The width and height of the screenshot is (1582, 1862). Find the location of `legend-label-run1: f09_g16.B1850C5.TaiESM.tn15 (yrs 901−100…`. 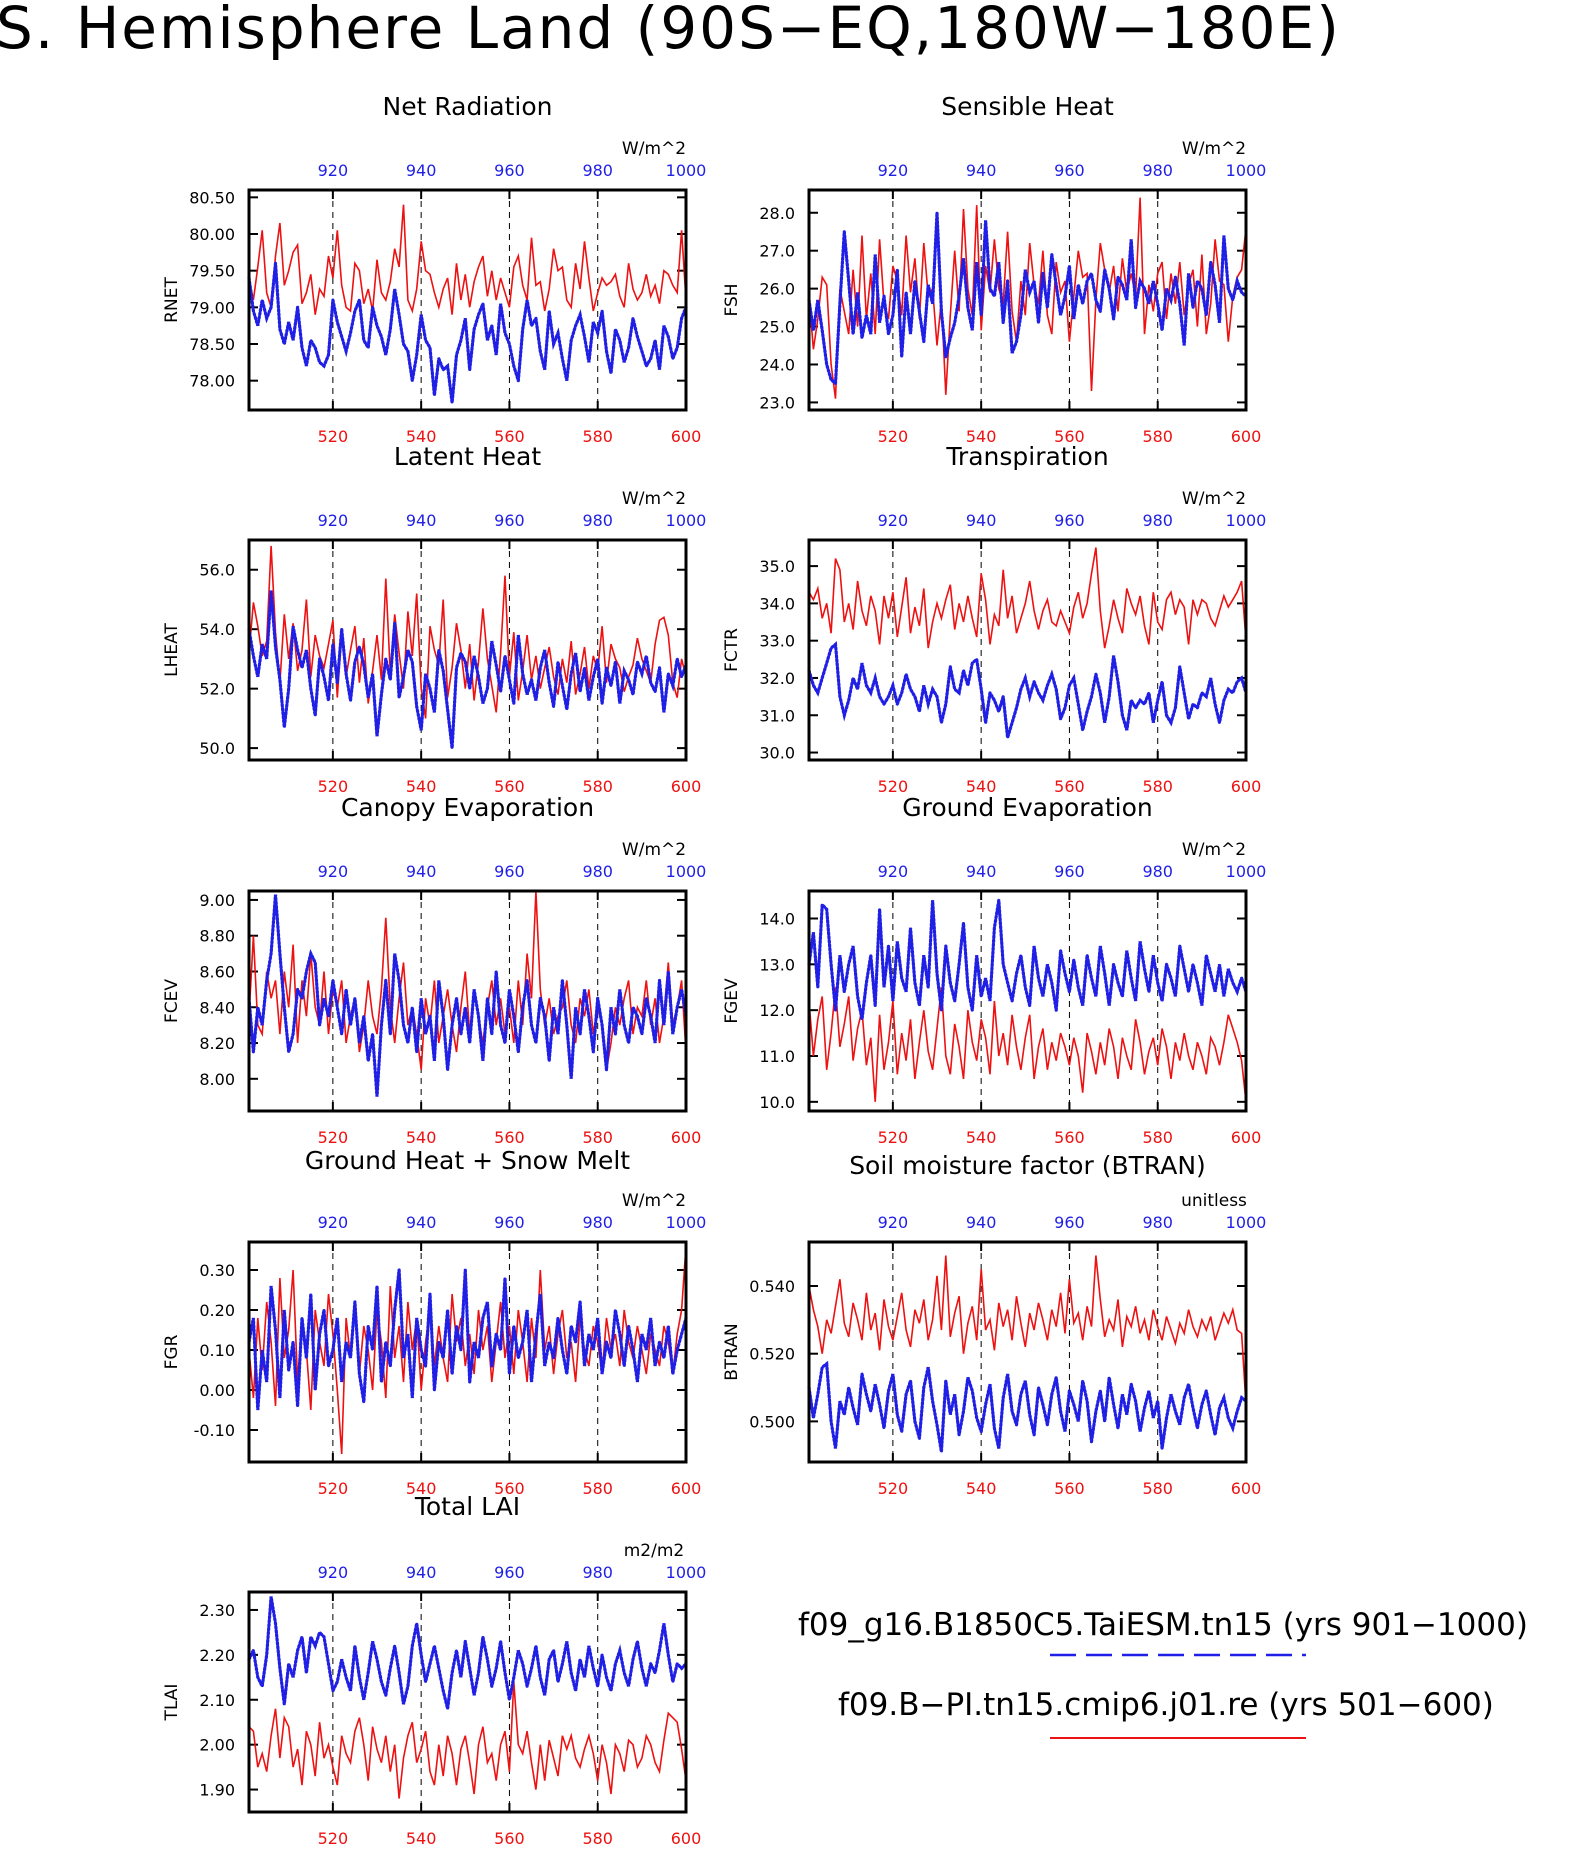

legend-label-run1: f09_g16.B1850C5.TaiESM.tn15 (yrs 901−100… is located at coordinates (1163, 1625).